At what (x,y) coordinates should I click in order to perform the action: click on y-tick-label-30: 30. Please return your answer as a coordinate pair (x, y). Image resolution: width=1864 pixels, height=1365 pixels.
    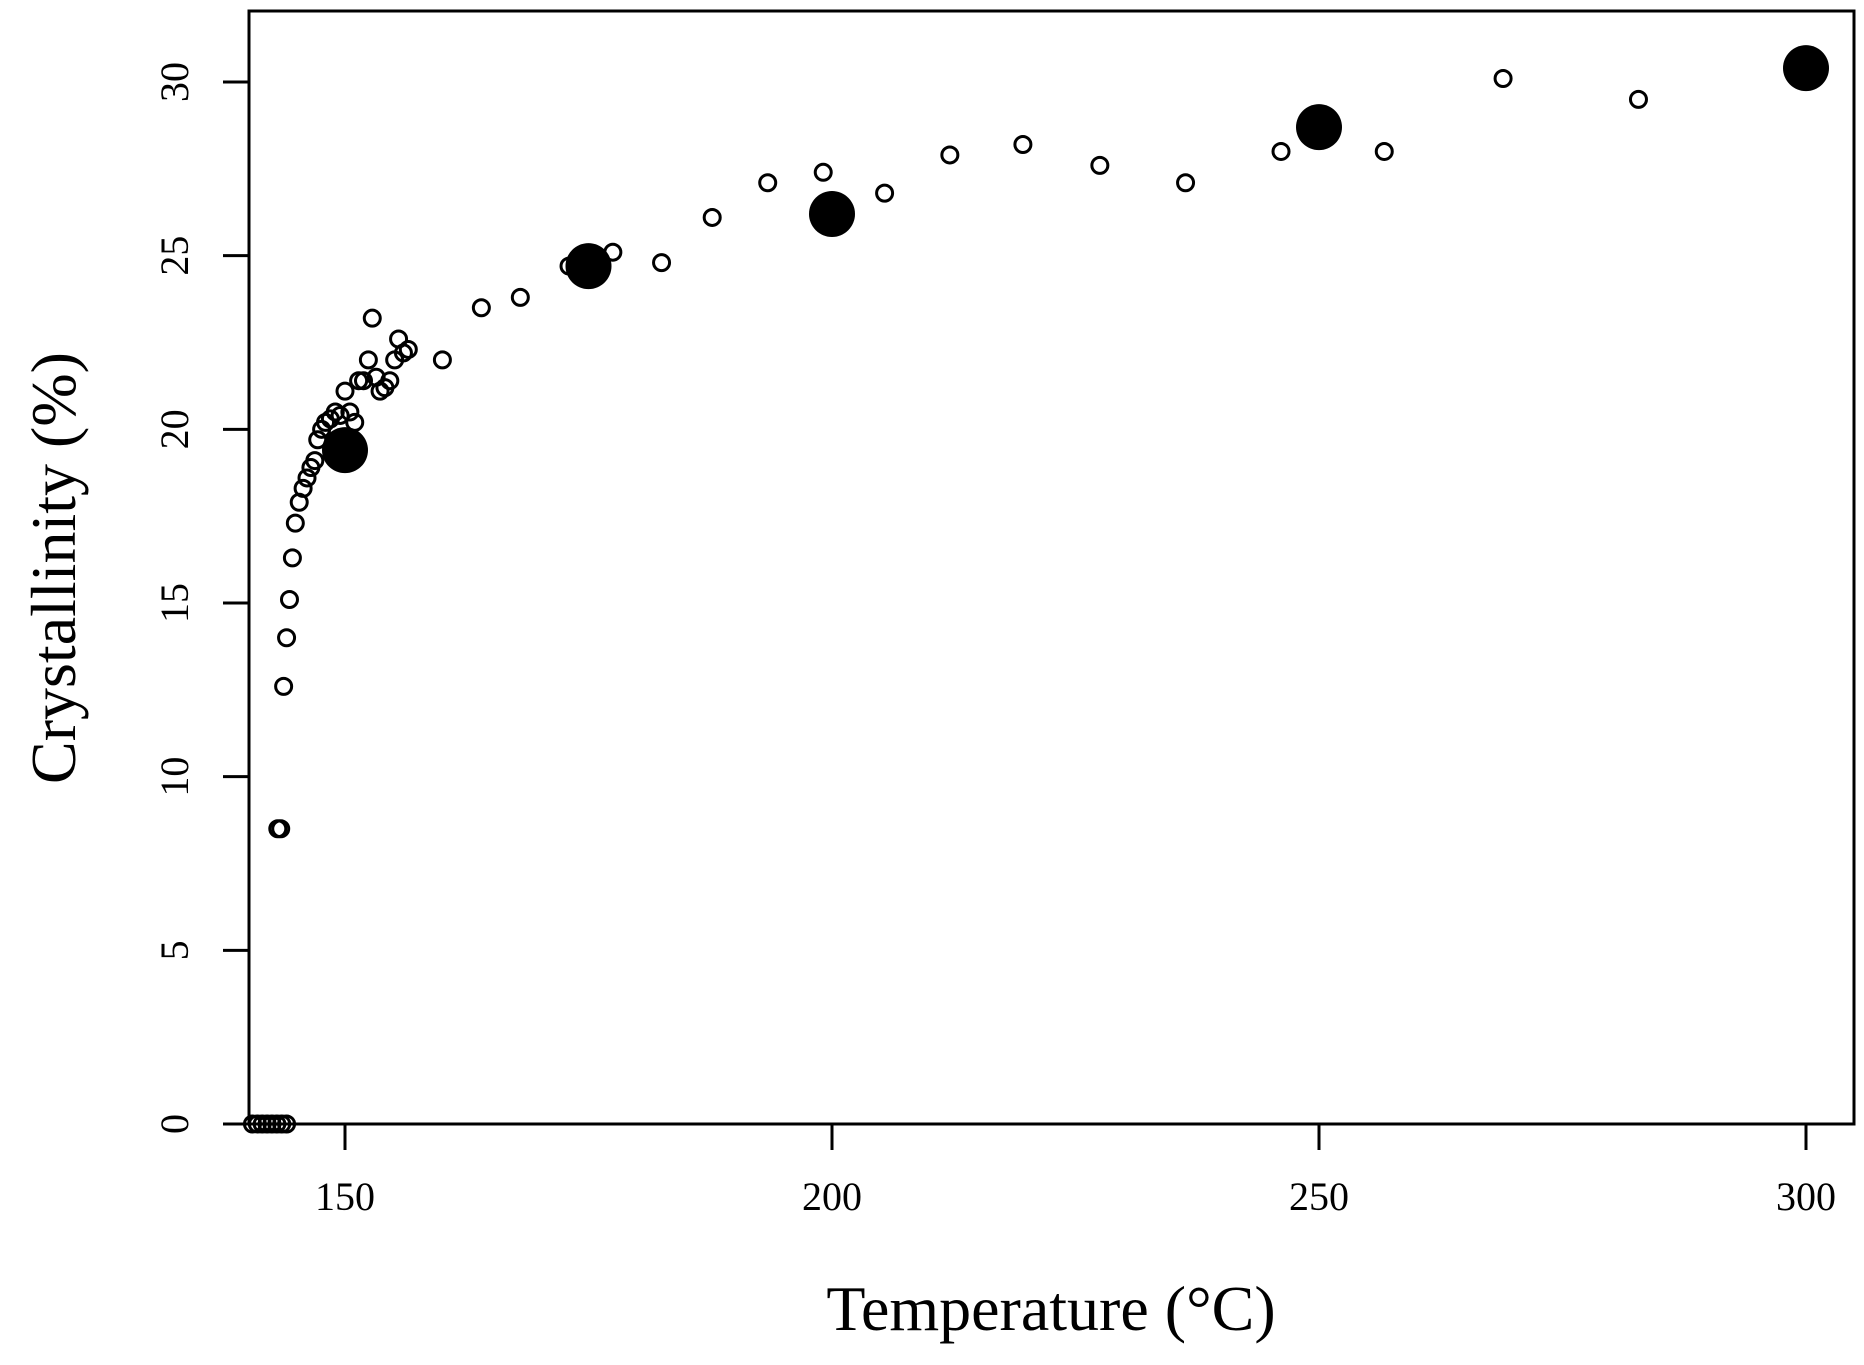
    Looking at the image, I should click on (174, 82).